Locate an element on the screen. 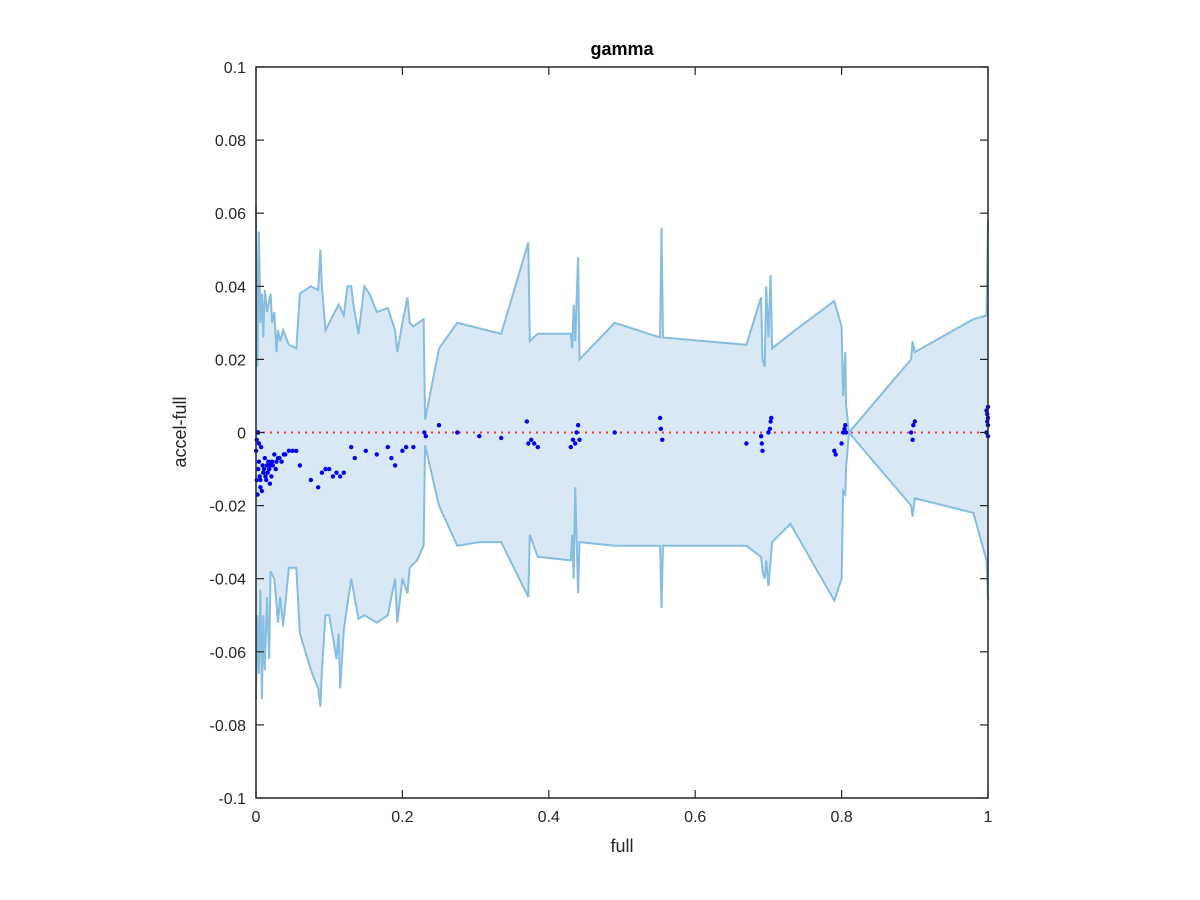  y-axis-label: accel-full is located at coordinates (180, 431).